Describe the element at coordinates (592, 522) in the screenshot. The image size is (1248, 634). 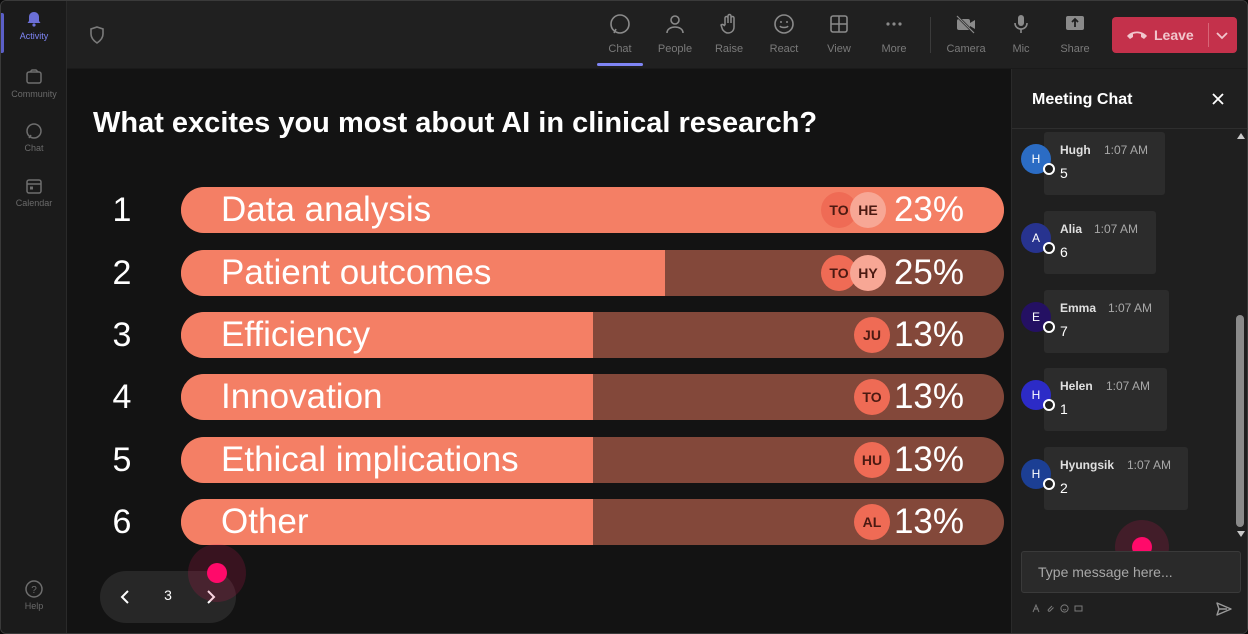
I see `option-result-bar: Other AL 13%` at that location.